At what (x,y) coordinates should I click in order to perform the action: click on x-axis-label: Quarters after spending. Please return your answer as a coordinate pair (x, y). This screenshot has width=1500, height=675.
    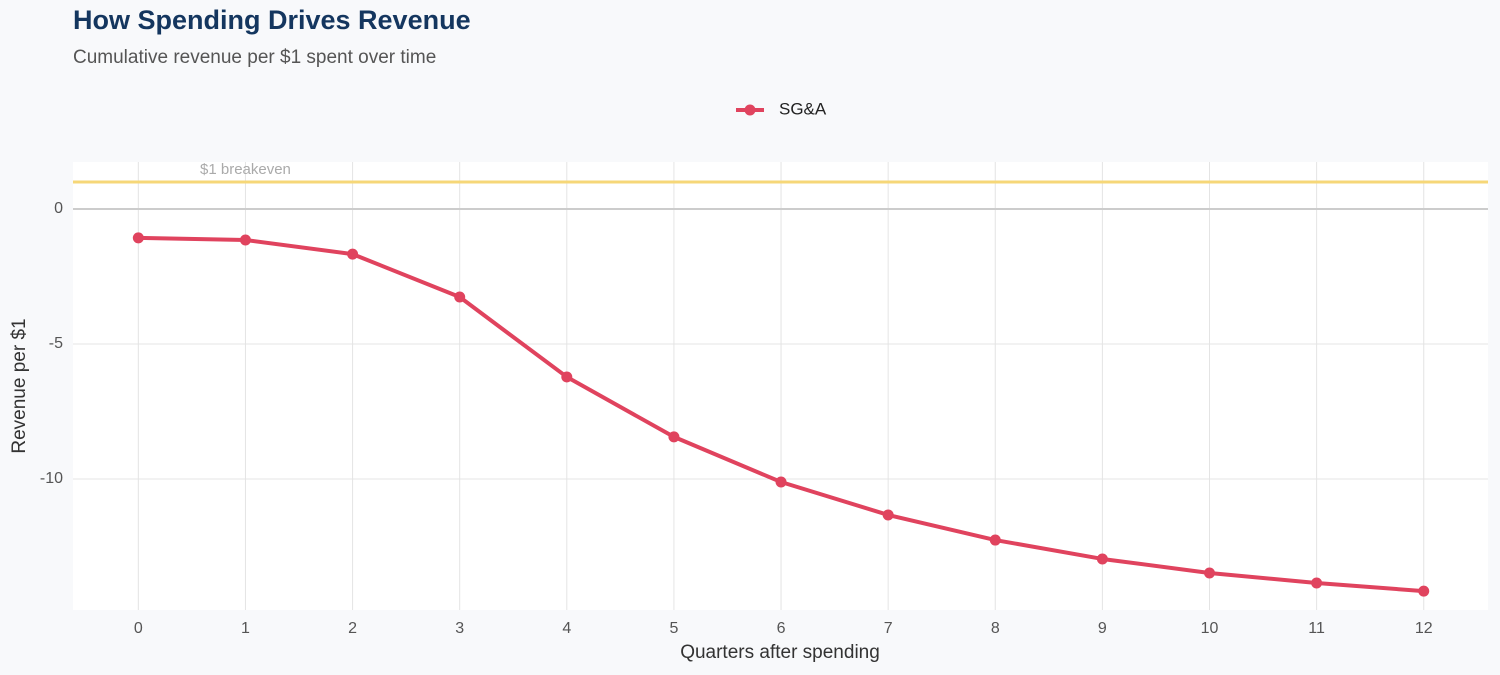
    Looking at the image, I should click on (780, 652).